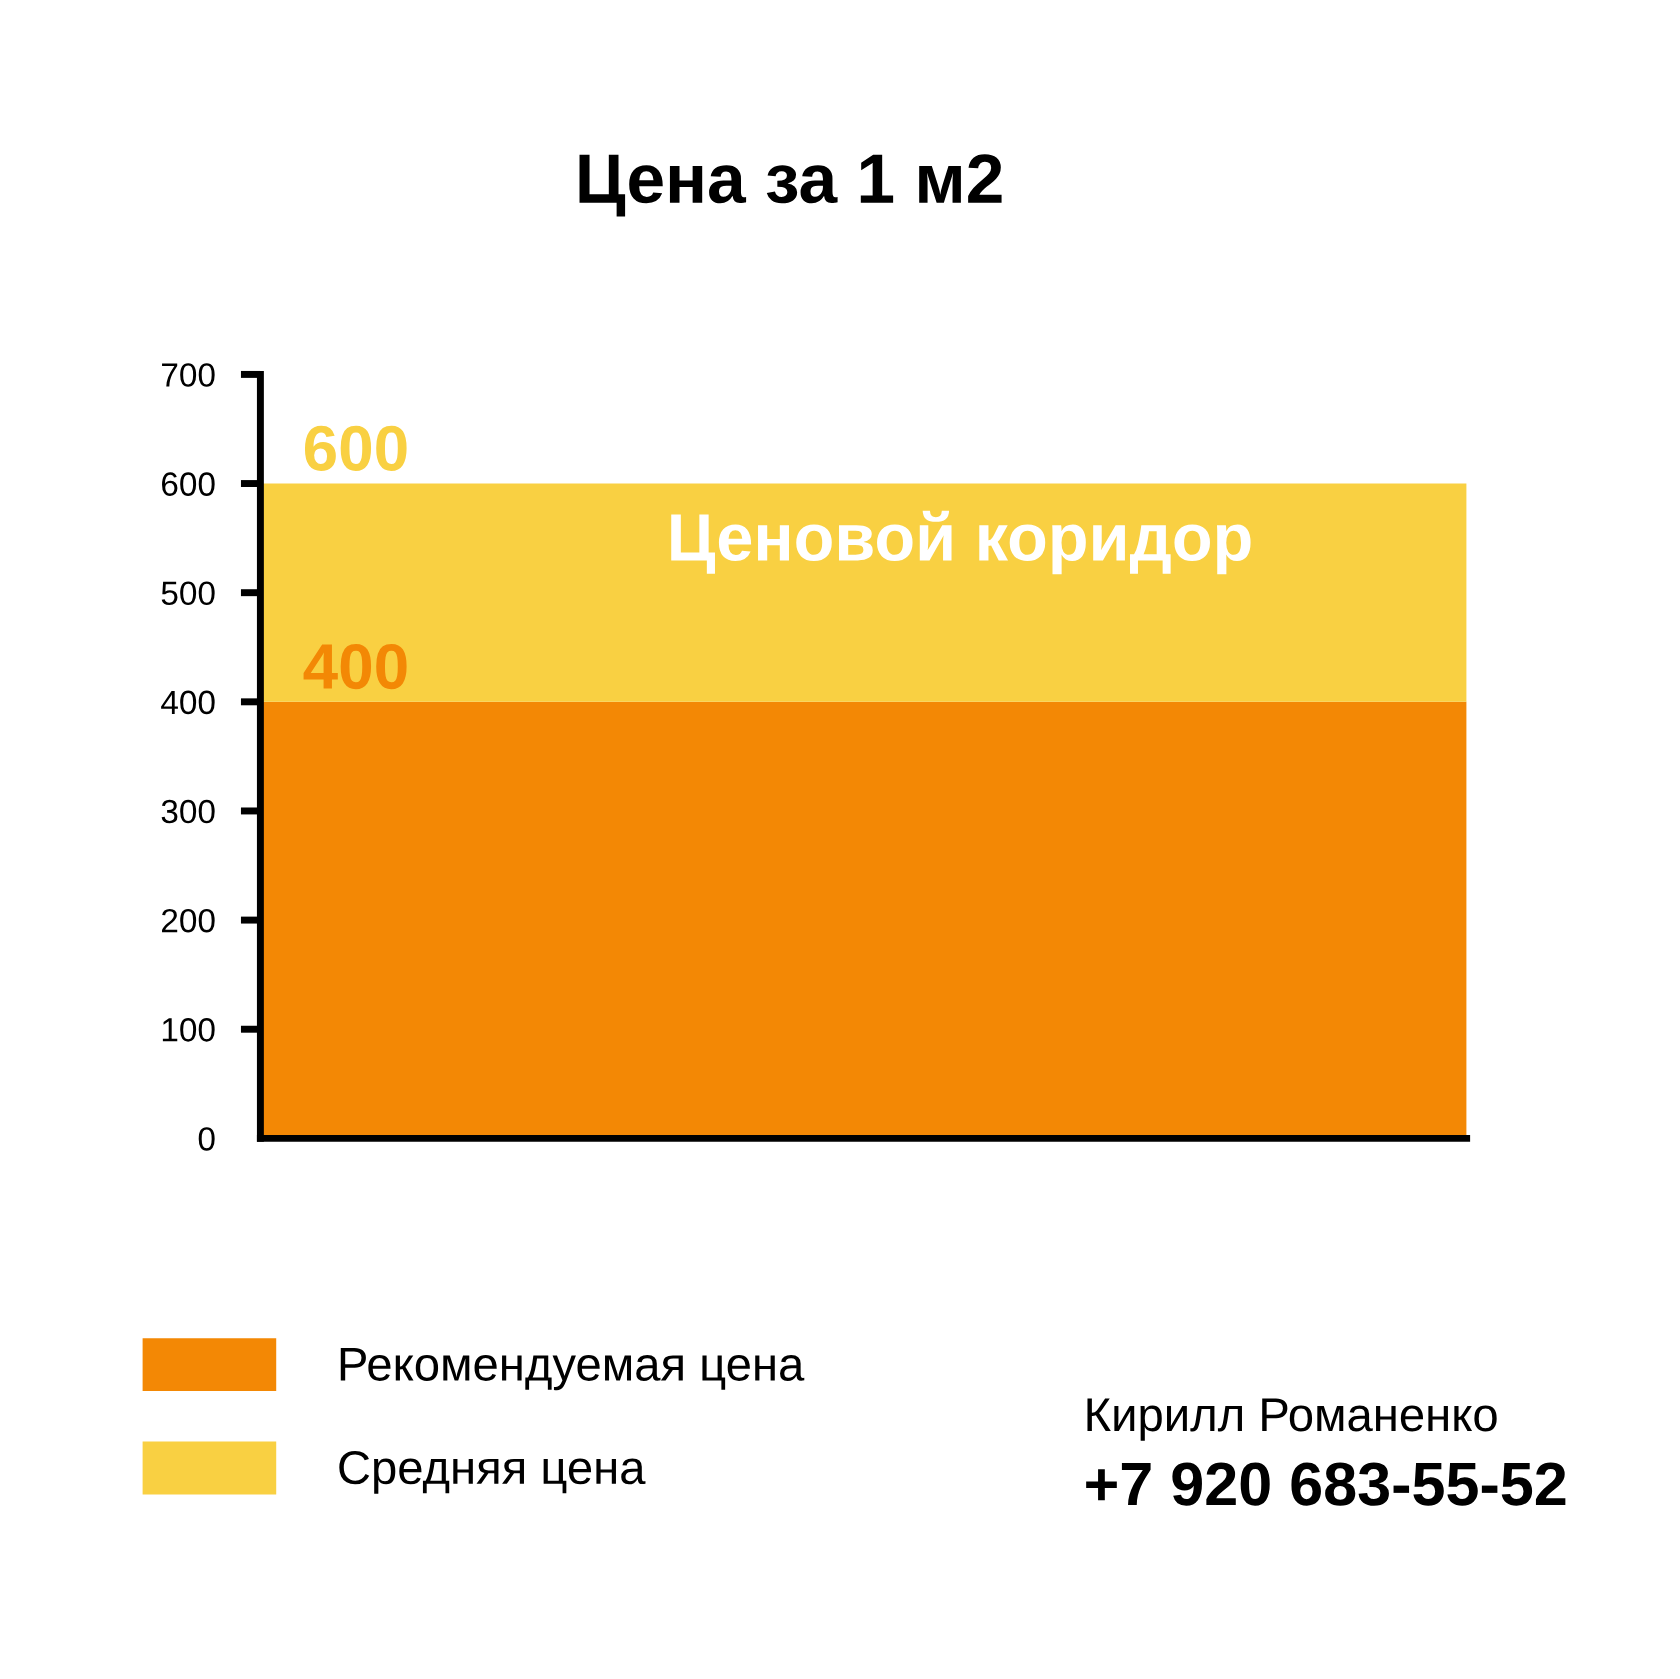 The width and height of the screenshot is (1680, 1679). Describe the element at coordinates (188, 1030) in the screenshot. I see `y-tick-label: 100` at that location.